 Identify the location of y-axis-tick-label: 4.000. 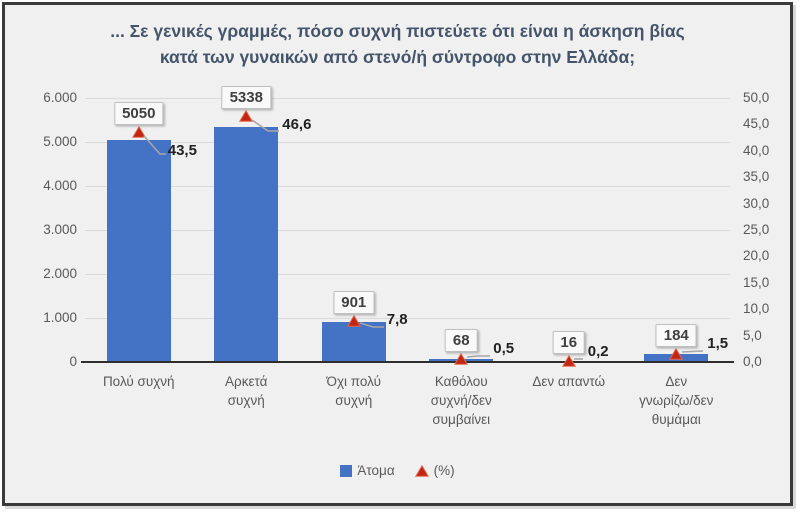
(60, 185).